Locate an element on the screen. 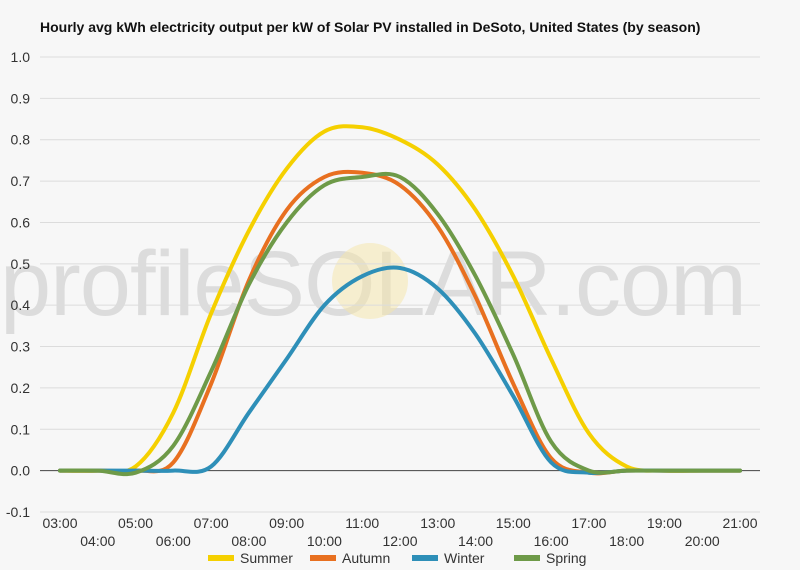 Image resolution: width=800 pixels, height=570 pixels. legend-swatch-spring is located at coordinates (527, 558).